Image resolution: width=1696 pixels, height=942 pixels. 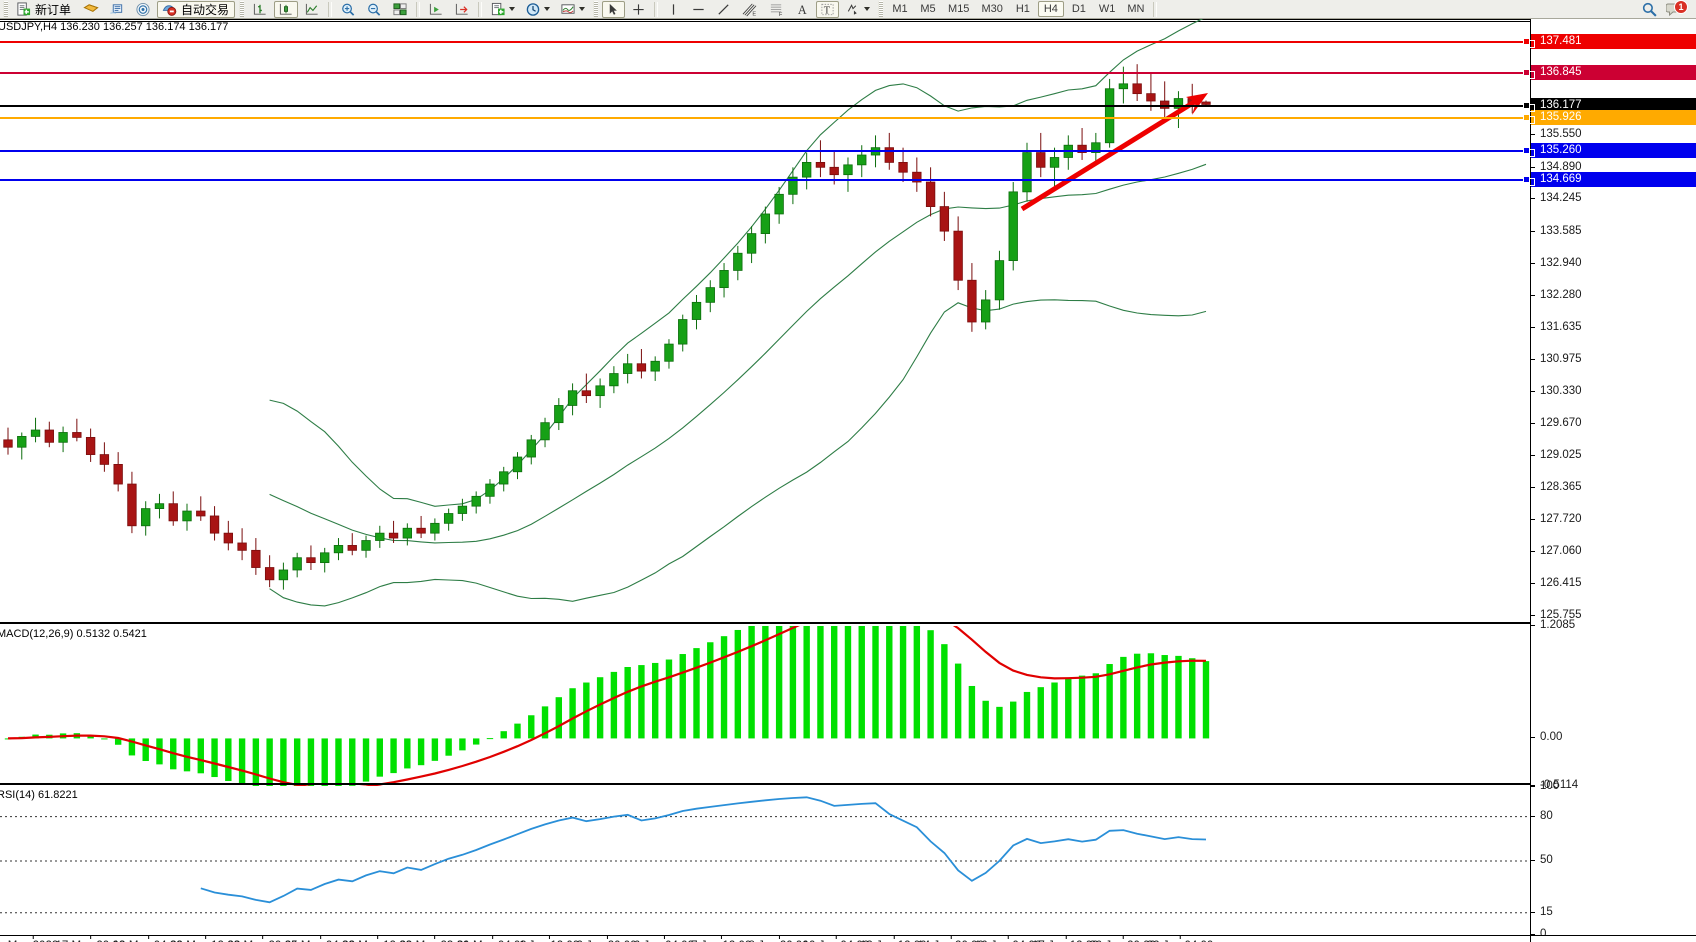 What do you see at coordinates (1556, 487) in the screenshot?
I see `price-axis-tick: 128.365` at bounding box center [1556, 487].